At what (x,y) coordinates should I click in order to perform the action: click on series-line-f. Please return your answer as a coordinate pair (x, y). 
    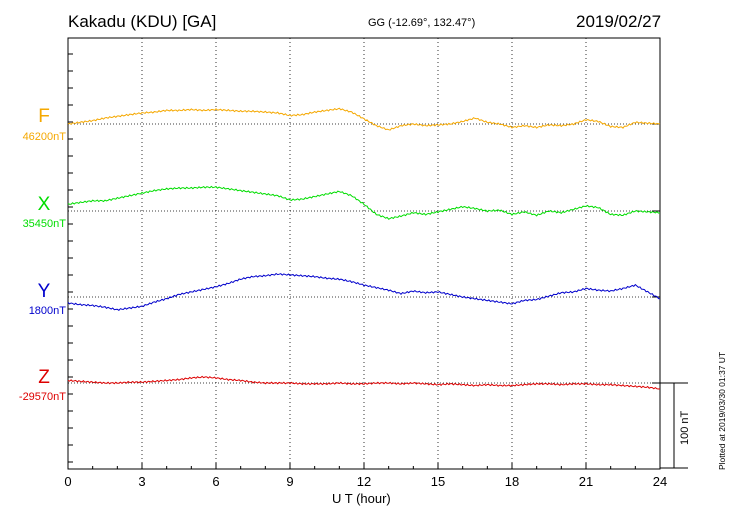
    Looking at the image, I should click on (364, 119).